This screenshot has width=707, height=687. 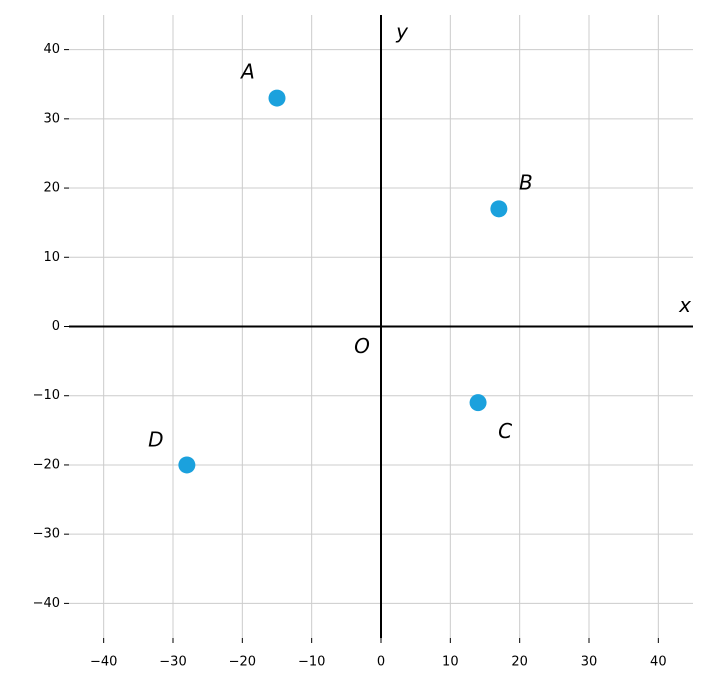 What do you see at coordinates (46, 534) in the screenshot?
I see `y-tick-label: −30` at bounding box center [46, 534].